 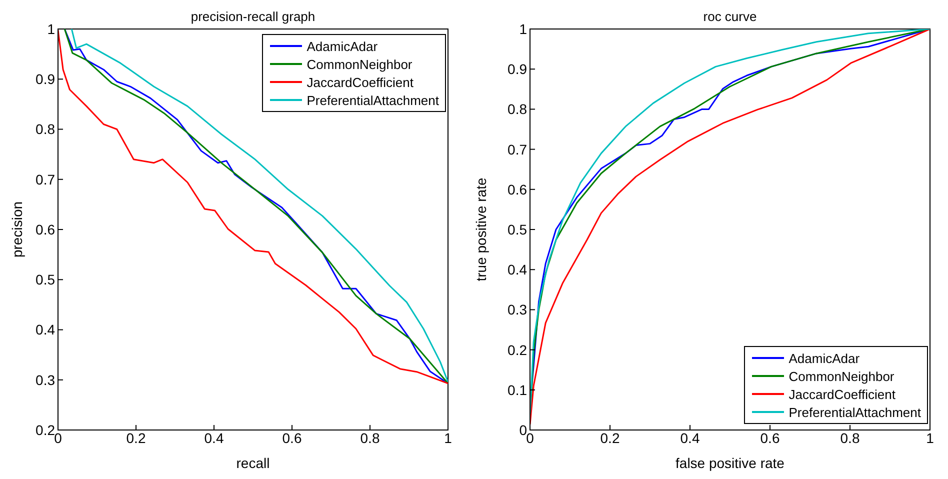 I want to click on chart-title: roc curve, so click(x=730, y=16).